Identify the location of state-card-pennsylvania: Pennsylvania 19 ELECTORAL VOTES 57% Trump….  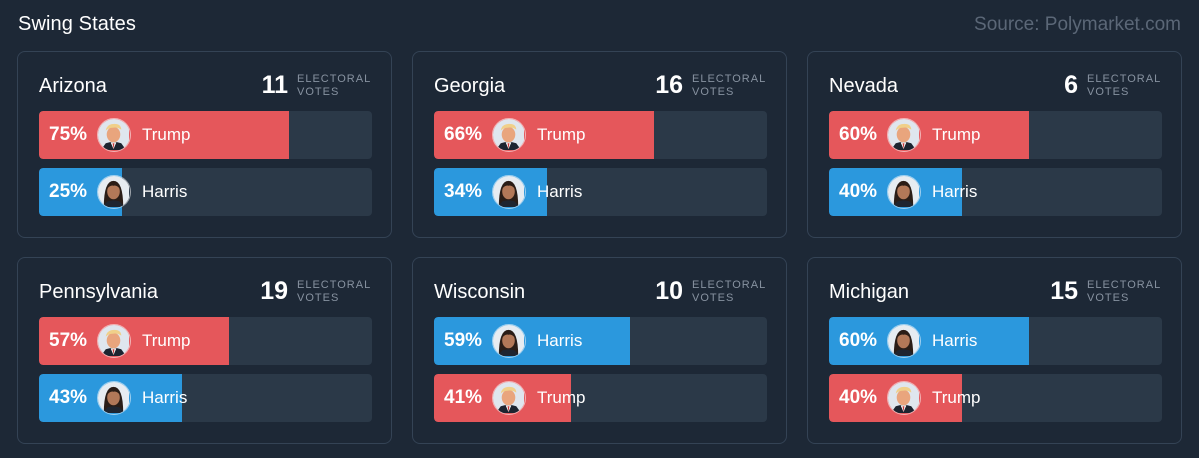
(204, 350).